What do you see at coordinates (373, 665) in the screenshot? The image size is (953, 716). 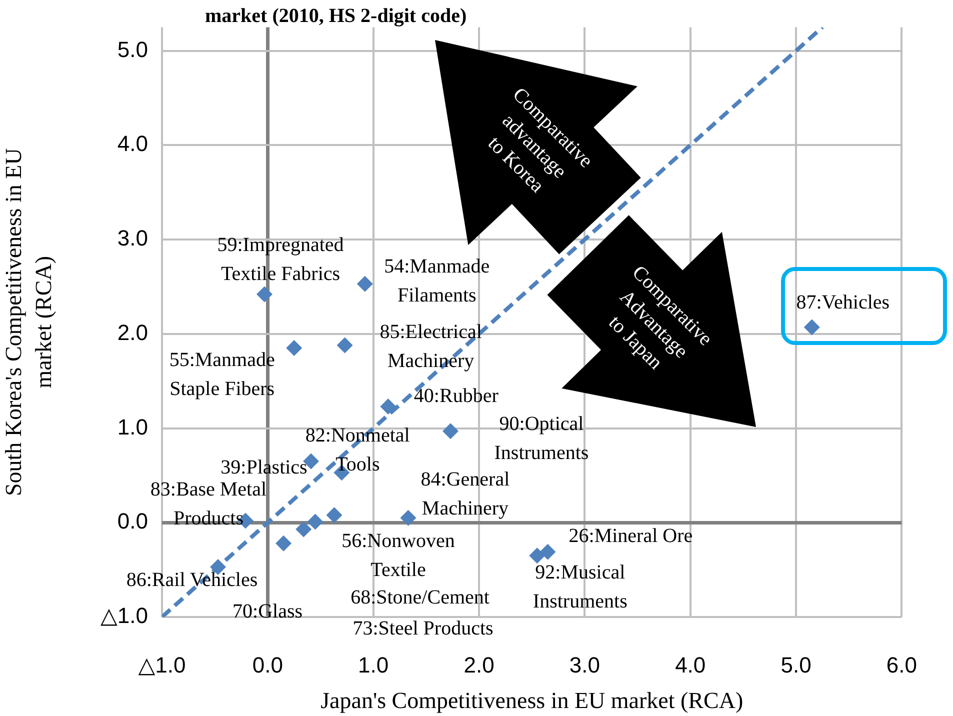 I see `x-tick-label: 1.0` at bounding box center [373, 665].